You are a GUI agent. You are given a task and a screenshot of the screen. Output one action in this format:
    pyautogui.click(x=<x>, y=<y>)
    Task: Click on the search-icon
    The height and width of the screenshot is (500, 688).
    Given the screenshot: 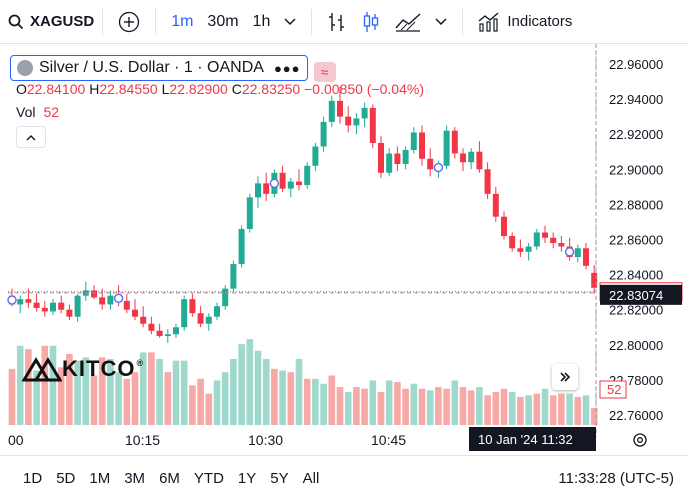 What is the action you would take?
    pyautogui.click(x=16, y=21)
    